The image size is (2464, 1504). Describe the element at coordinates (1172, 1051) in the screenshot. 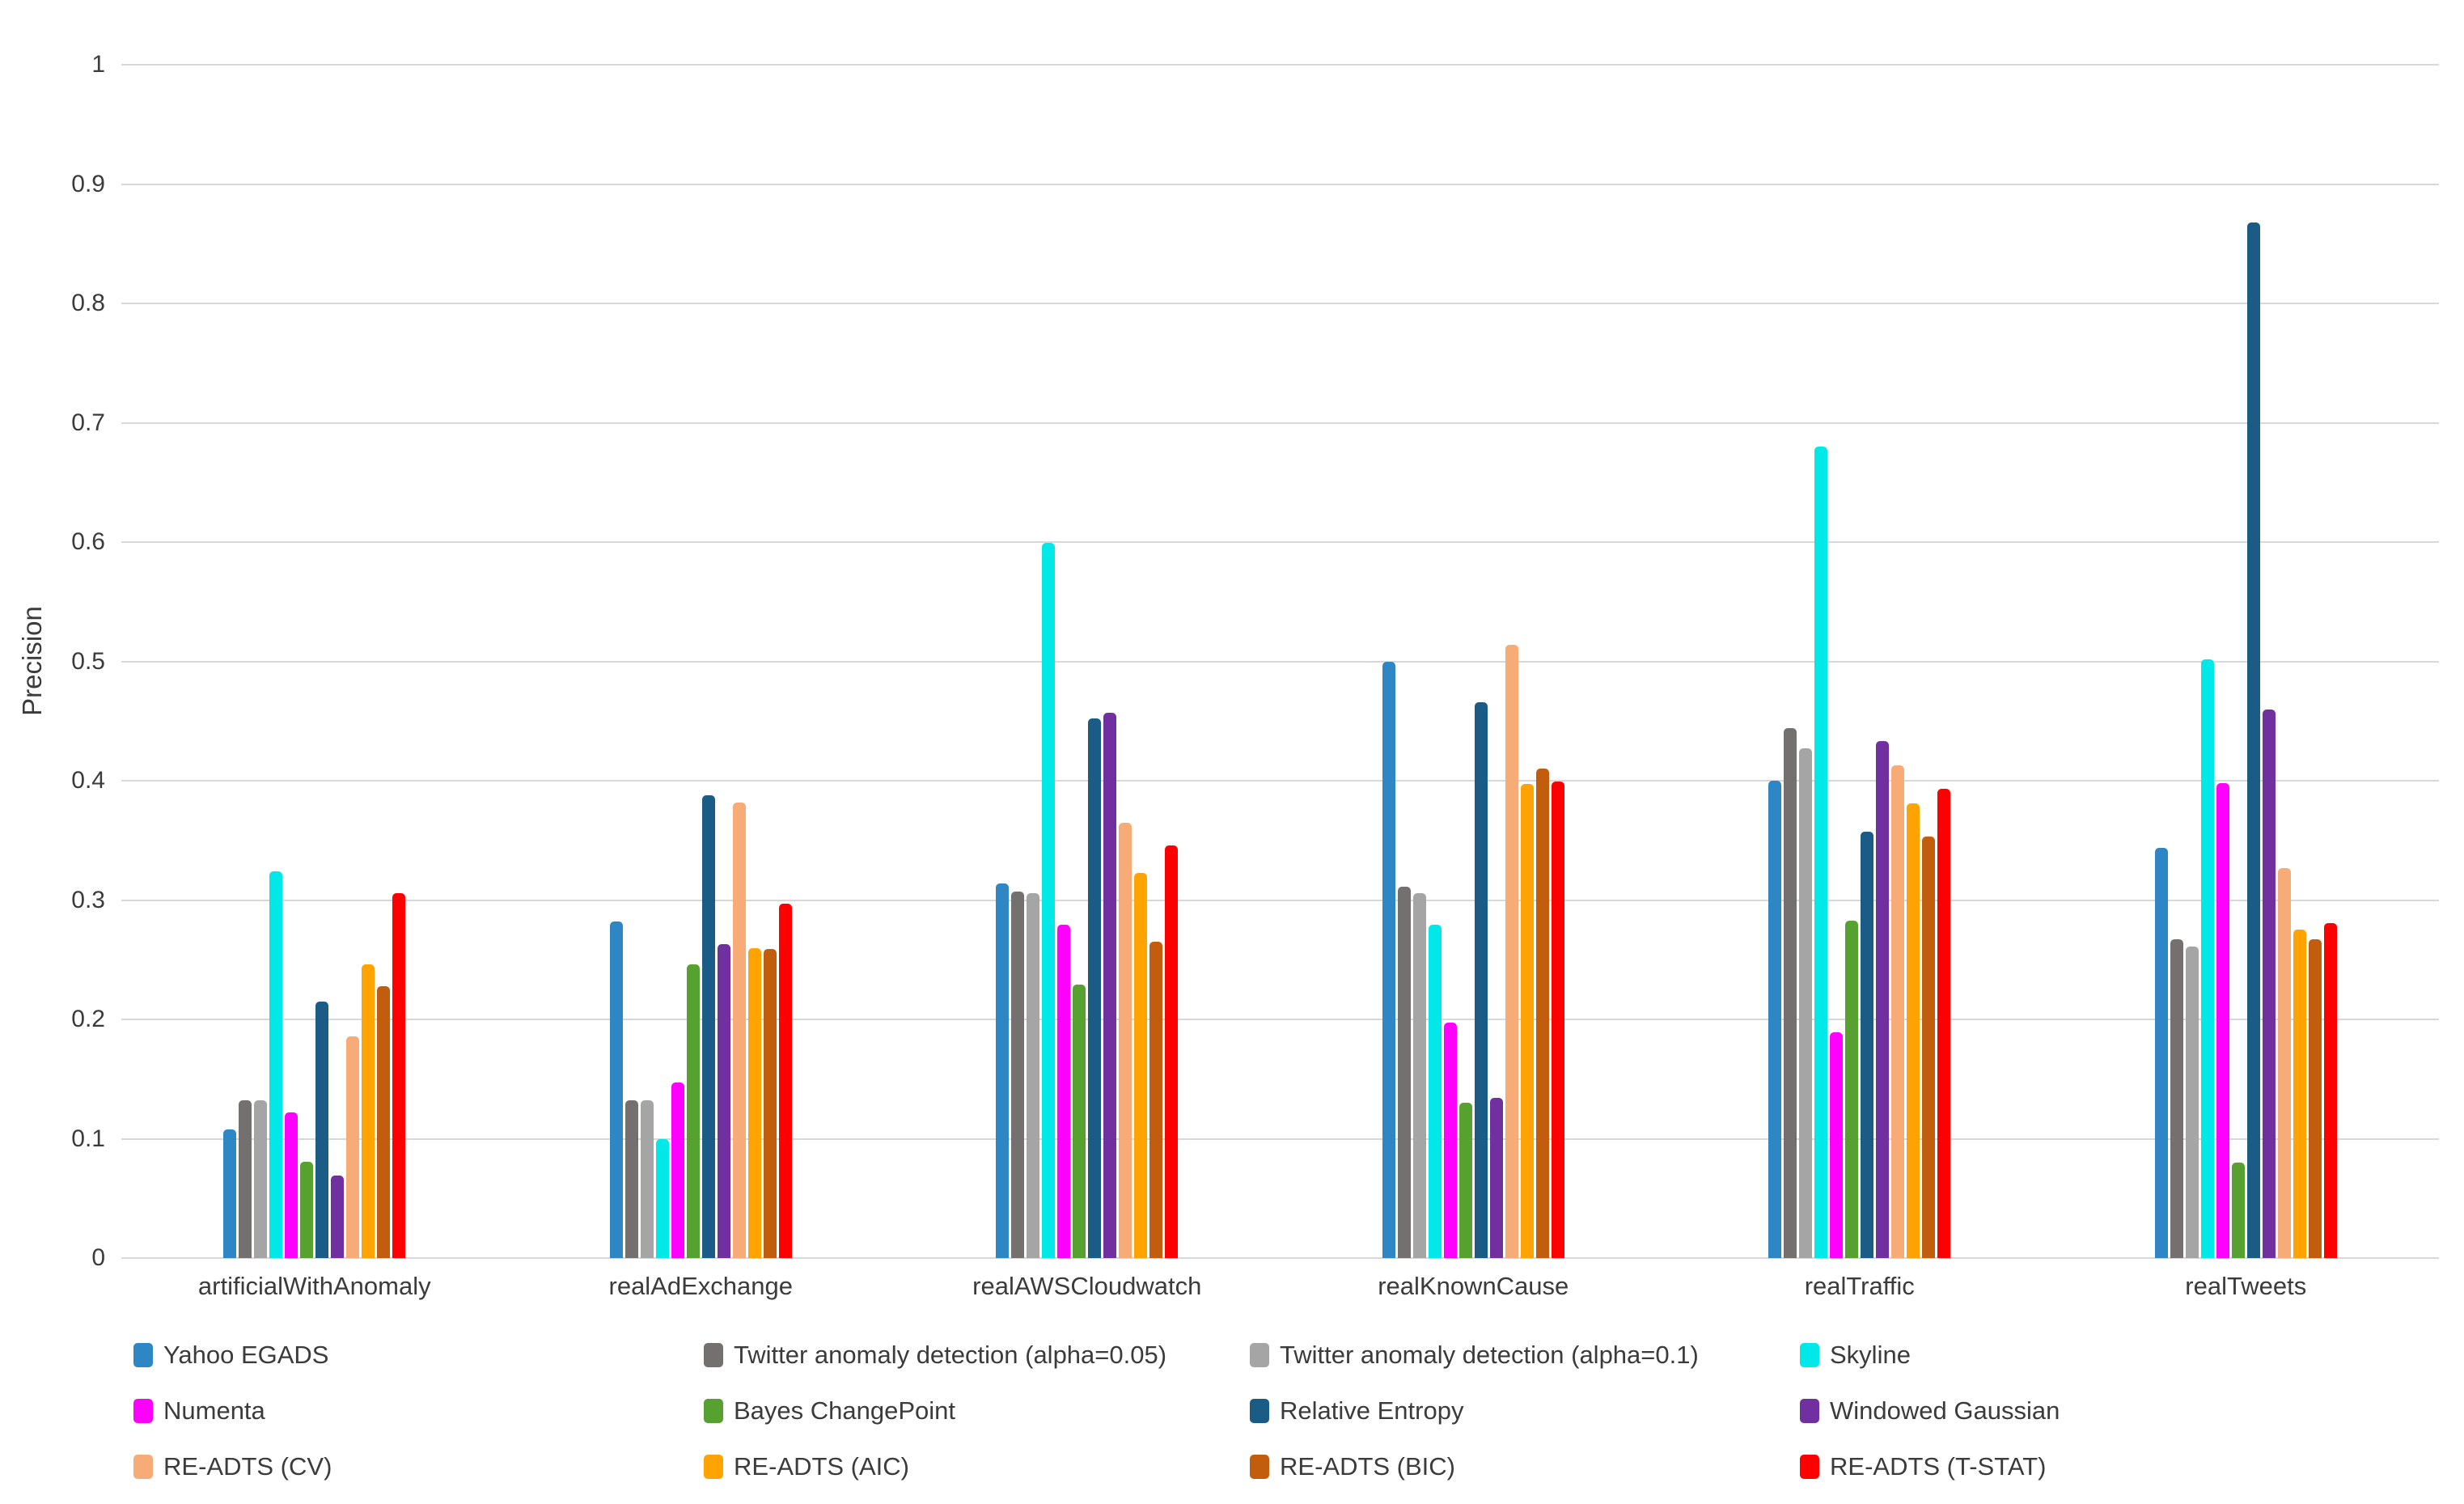

I see `bar-RE-ADTS (T-STAT)-realAWSCloudwatch` at that location.